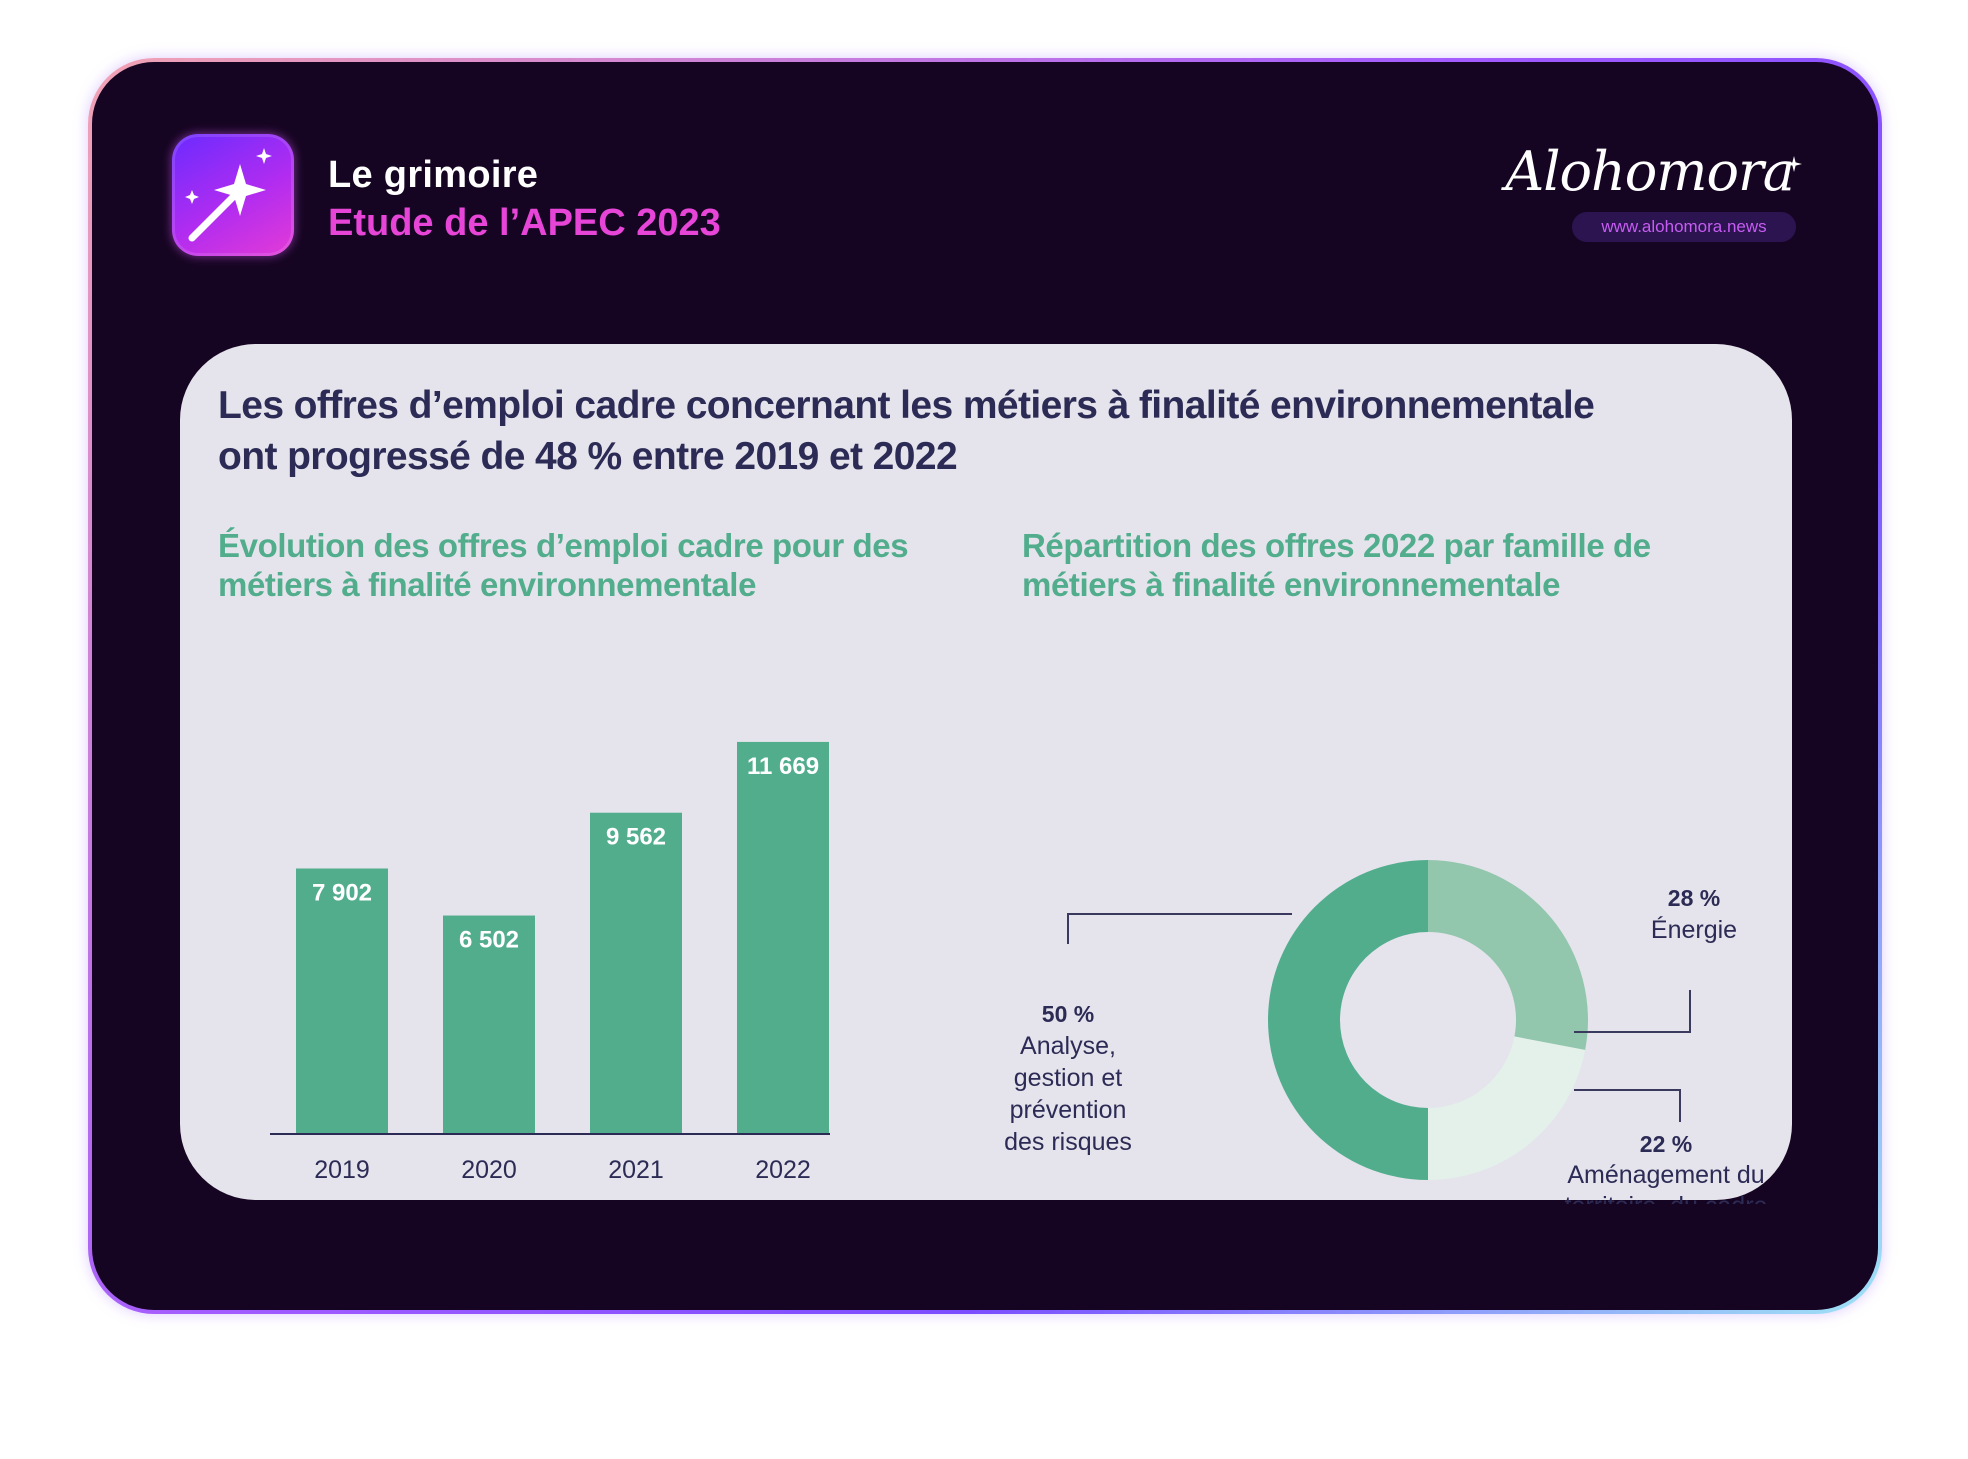  Describe the element at coordinates (1650, 171) in the screenshot. I see `brand-logo: Alohomora` at that location.